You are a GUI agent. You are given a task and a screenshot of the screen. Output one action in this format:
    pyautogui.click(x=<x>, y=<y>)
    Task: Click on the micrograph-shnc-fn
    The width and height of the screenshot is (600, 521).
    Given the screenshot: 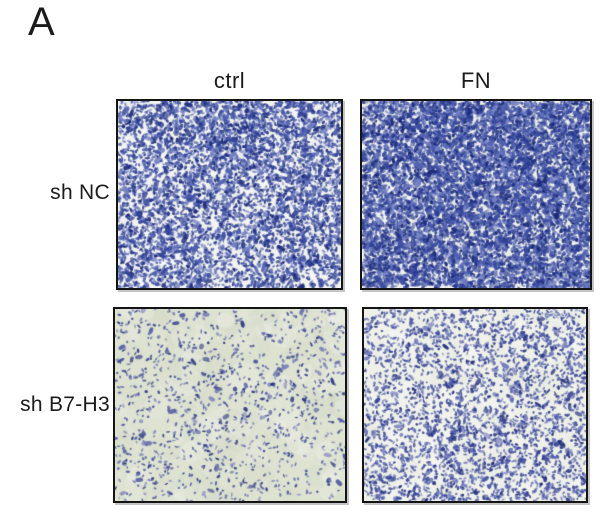 What is the action you would take?
    pyautogui.click(x=476, y=194)
    